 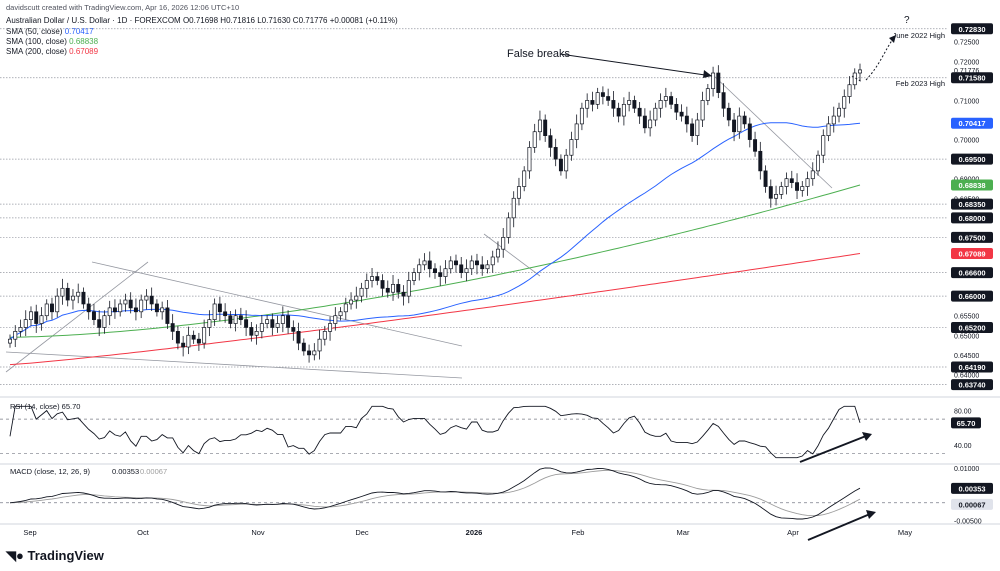 I want to click on y-tick-label: 0.65000, so click(x=966, y=336).